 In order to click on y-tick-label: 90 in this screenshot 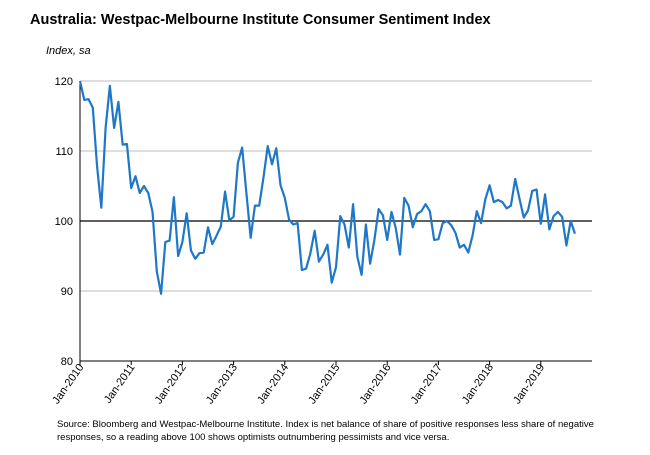, I will do `click(67, 292)`.